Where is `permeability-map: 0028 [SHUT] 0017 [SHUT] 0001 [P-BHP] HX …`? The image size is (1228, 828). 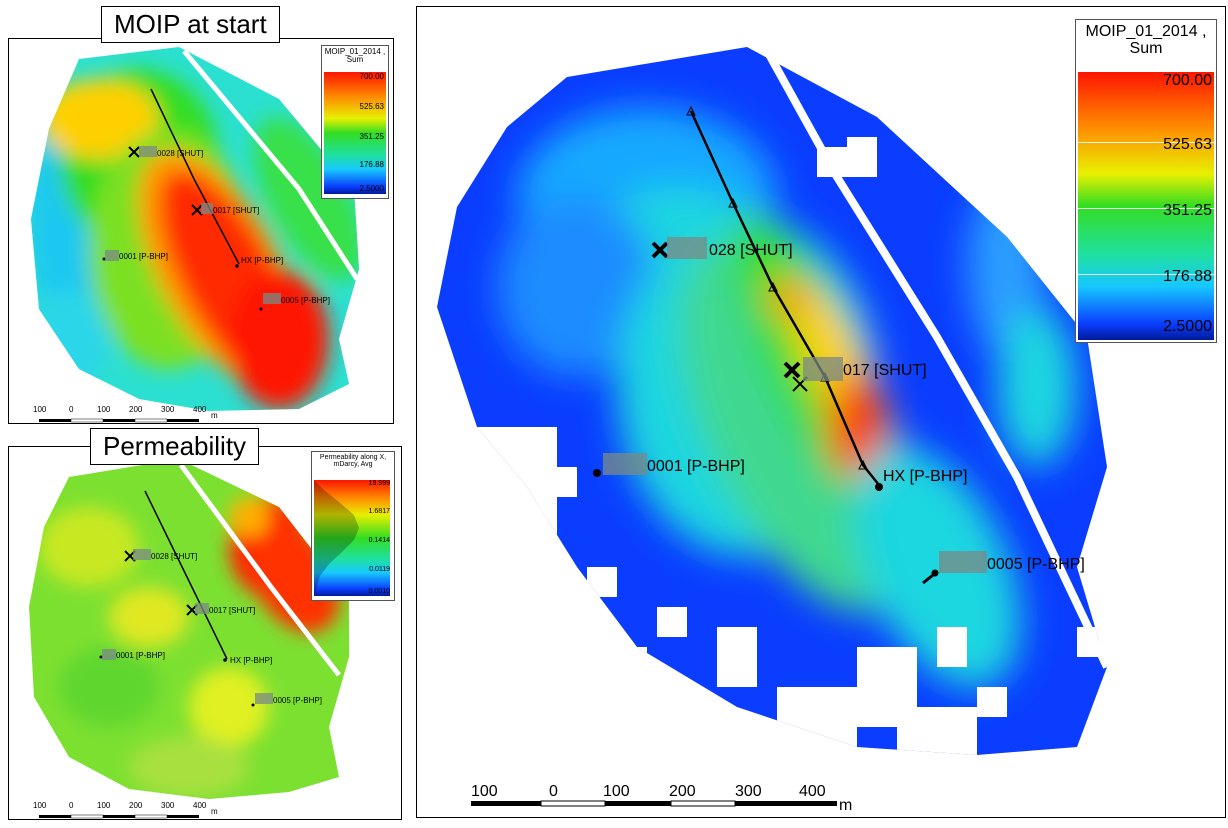
permeability-map: 0028 [SHUT] 0017 [SHUT] 0001 [P-BHP] HX … is located at coordinates (189, 639).